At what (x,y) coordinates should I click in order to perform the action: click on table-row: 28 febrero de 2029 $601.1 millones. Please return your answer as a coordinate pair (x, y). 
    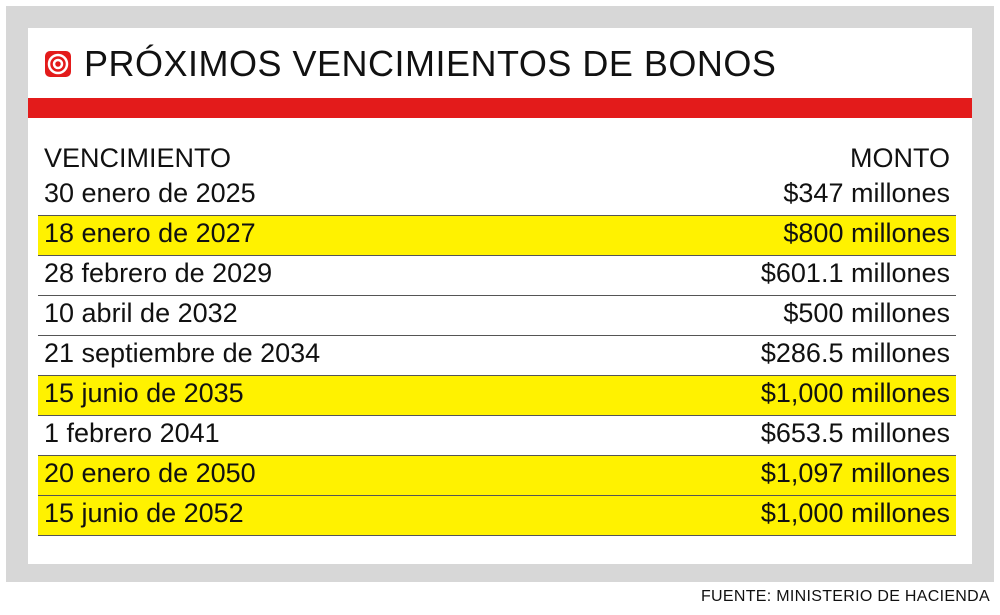
    Looking at the image, I should click on (497, 276).